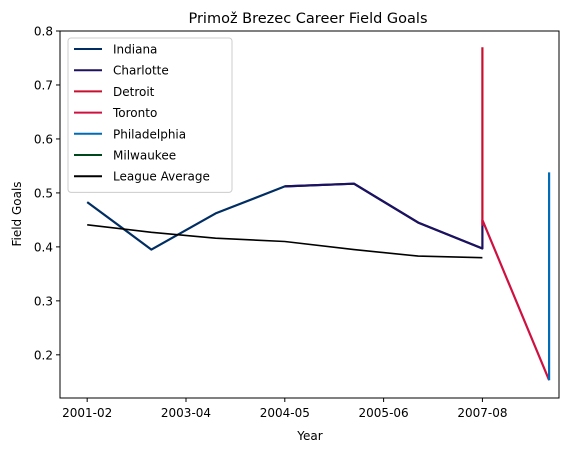 Image resolution: width=570 pixels, height=457 pixels. Describe the element at coordinates (43, 85) in the screenshot. I see `y-tick-label: 0.7` at that location.